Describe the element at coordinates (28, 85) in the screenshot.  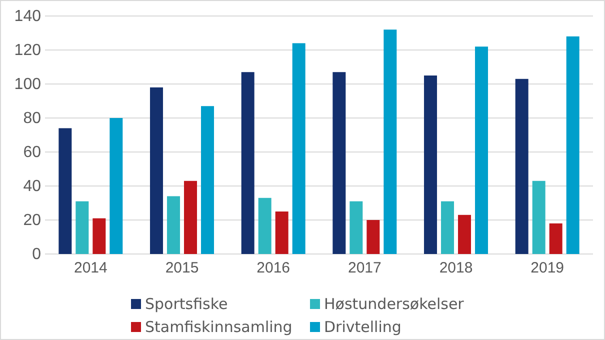
I see `y-tick-label: 100` at that location.